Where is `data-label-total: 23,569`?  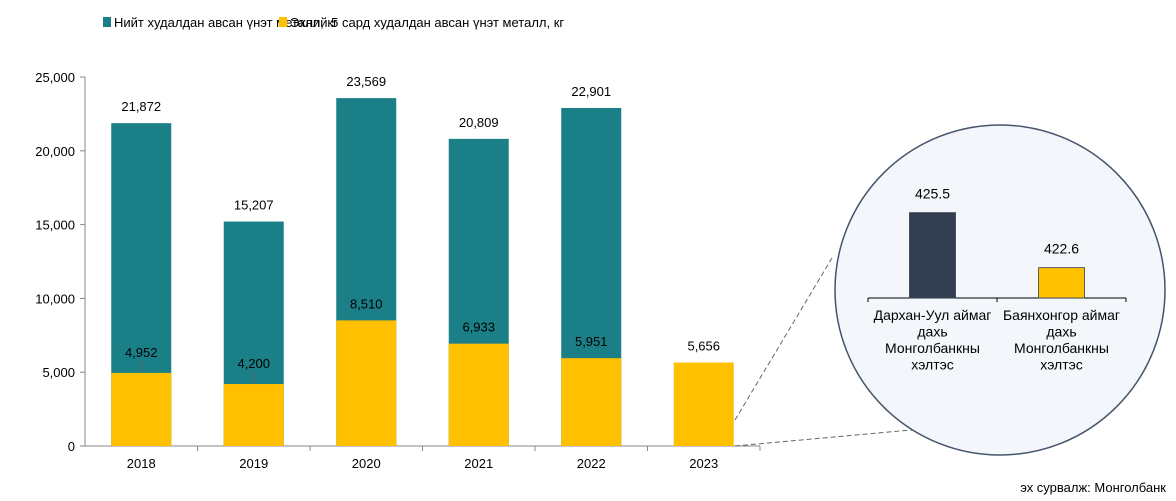 data-label-total: 23,569 is located at coordinates (366, 81).